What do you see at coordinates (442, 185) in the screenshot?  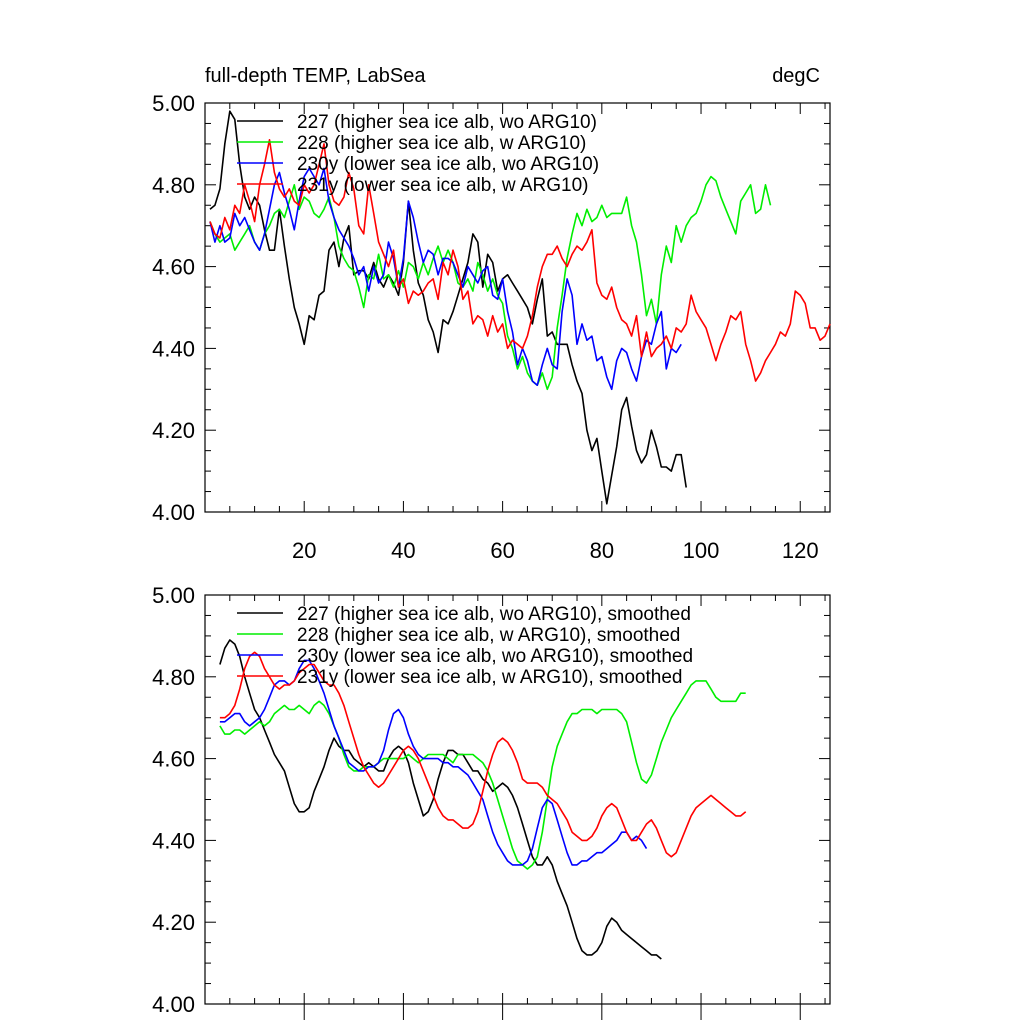 I see `legend-label-3: 231y (lower sea ice alb, w ARG10)` at bounding box center [442, 185].